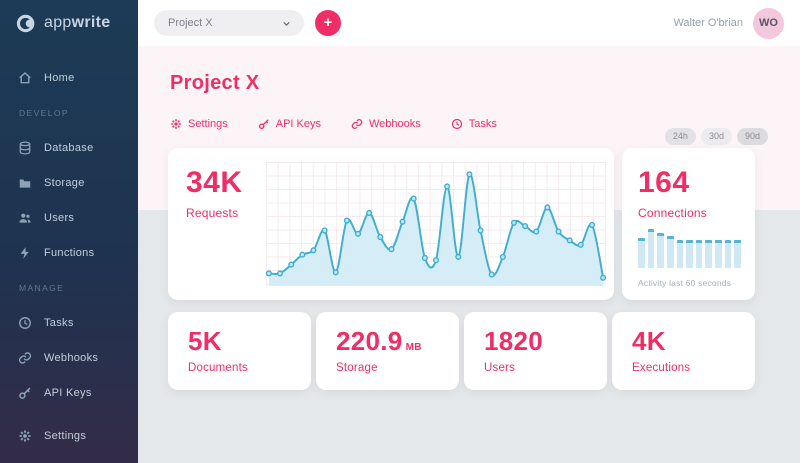  Describe the element at coordinates (328, 23) in the screenshot. I see `add-project-button: +` at that location.